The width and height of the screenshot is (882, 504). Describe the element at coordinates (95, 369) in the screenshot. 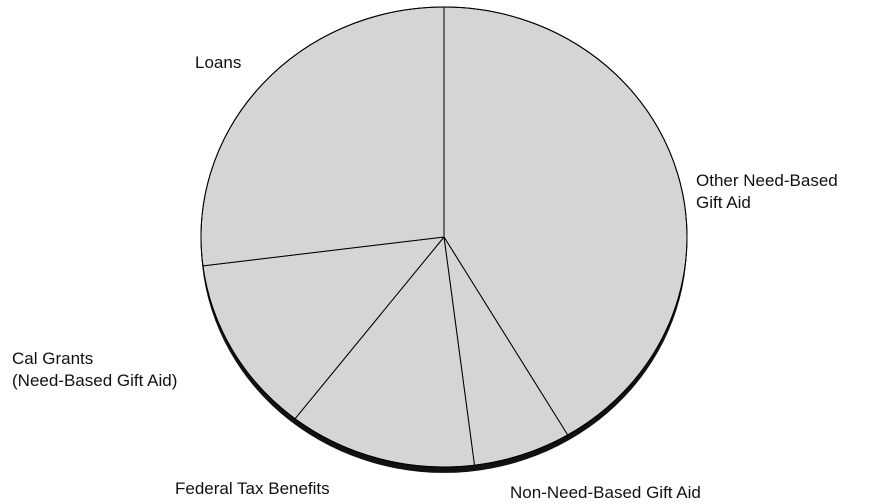

I see `label-cal-grants: Cal Grants (Need-Based Gift Aid)` at that location.